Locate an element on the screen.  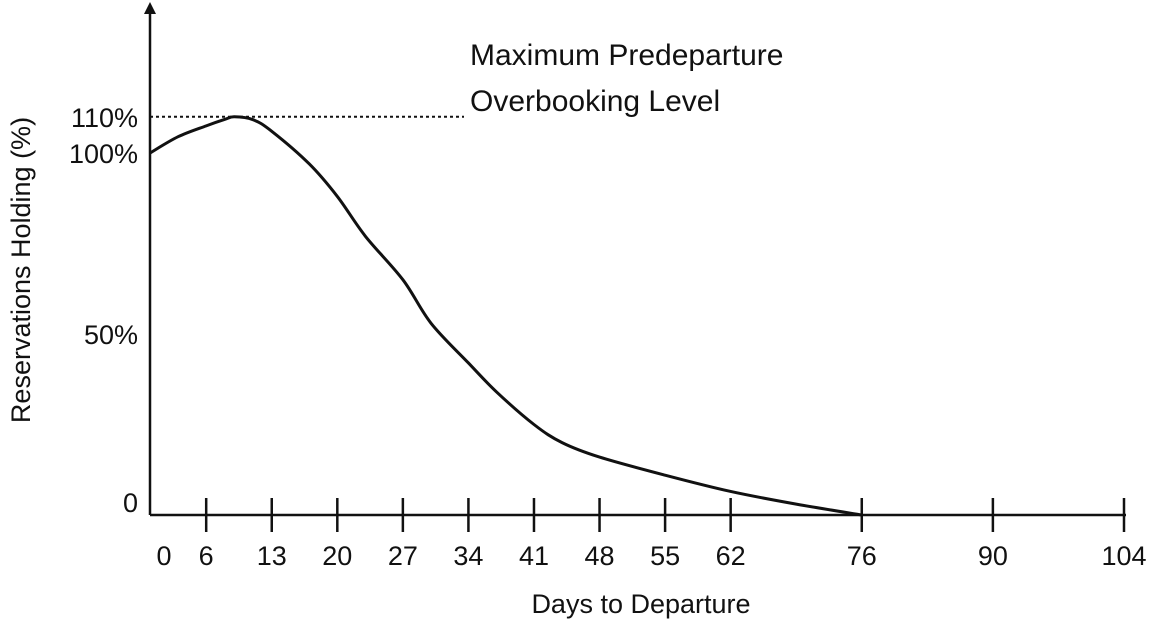
y-axis-title: Reservations Holding (%) is located at coordinates (21, 270).